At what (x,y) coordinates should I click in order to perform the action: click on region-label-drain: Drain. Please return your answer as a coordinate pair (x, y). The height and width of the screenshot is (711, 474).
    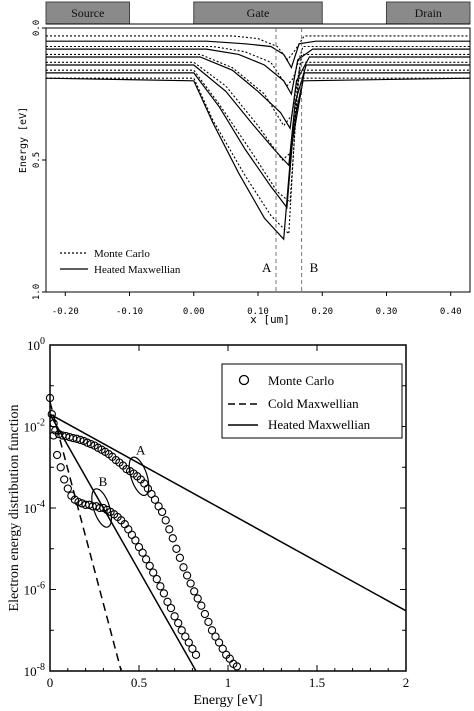
    Looking at the image, I should click on (428, 13).